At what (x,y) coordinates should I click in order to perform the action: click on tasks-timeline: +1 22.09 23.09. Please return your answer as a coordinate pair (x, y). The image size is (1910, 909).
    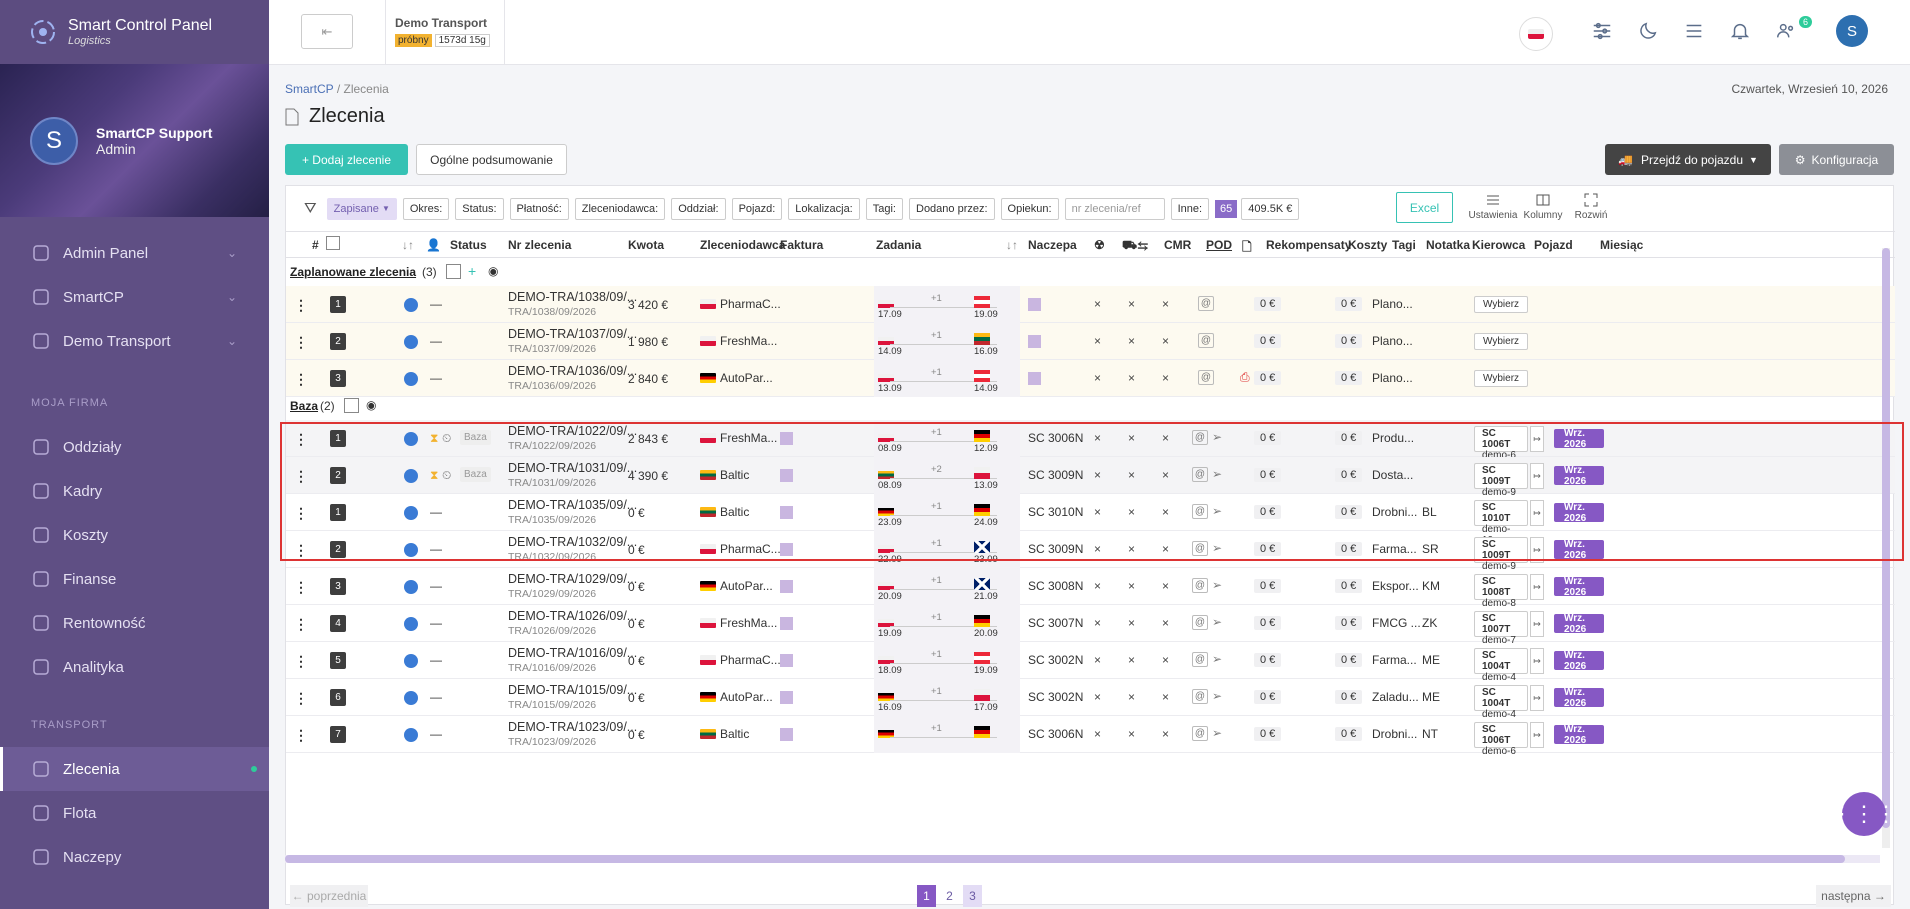
    Looking at the image, I should click on (947, 549).